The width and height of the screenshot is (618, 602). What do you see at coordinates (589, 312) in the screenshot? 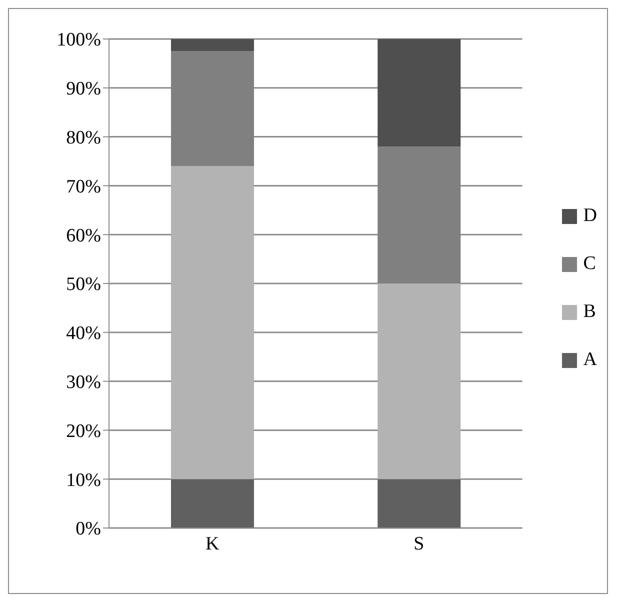
I see `legend-label: B` at bounding box center [589, 312].